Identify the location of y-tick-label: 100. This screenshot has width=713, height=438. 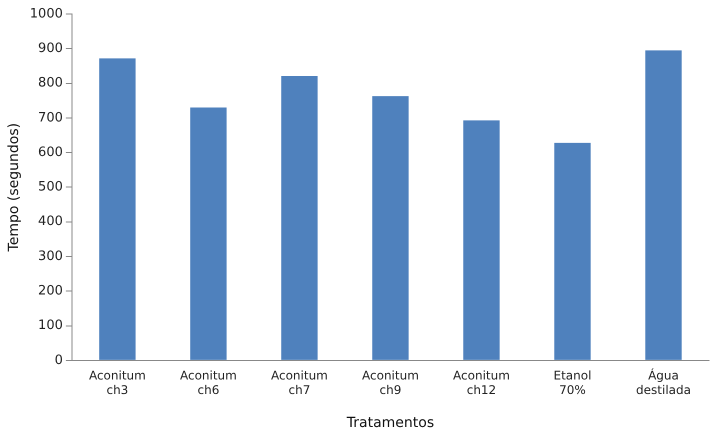
(50, 326).